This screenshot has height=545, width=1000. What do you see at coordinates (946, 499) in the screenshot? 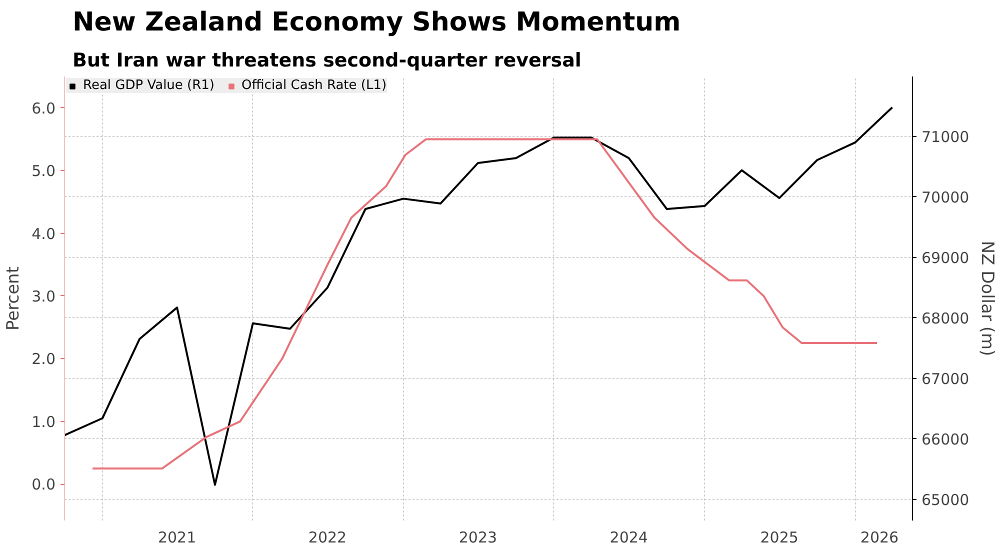
I see `y2-tick-label: 65000` at bounding box center [946, 499].